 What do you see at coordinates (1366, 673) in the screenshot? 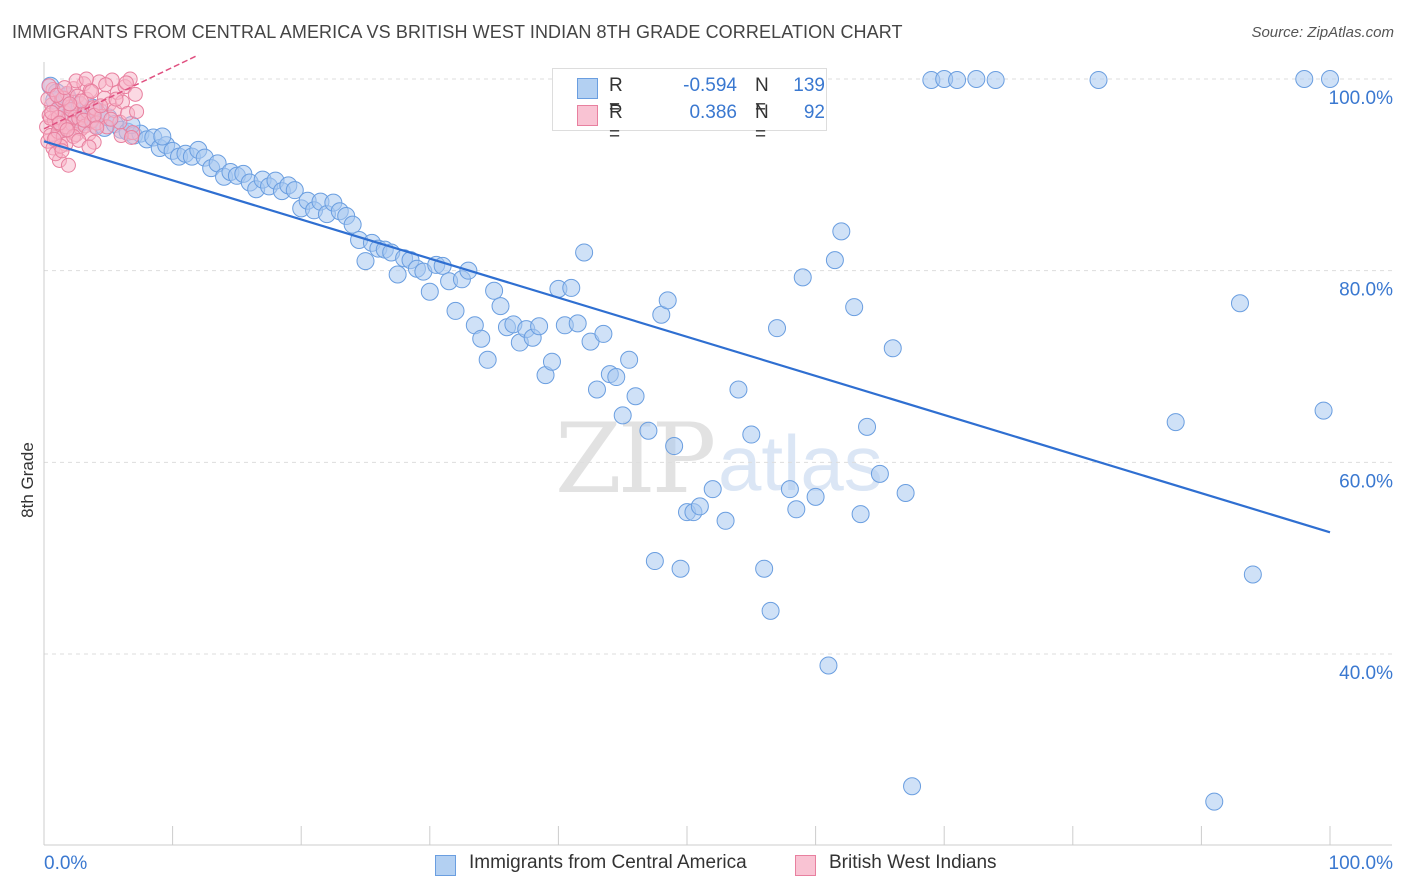
I see `y-tick-label: 40.0%` at bounding box center [1366, 673].